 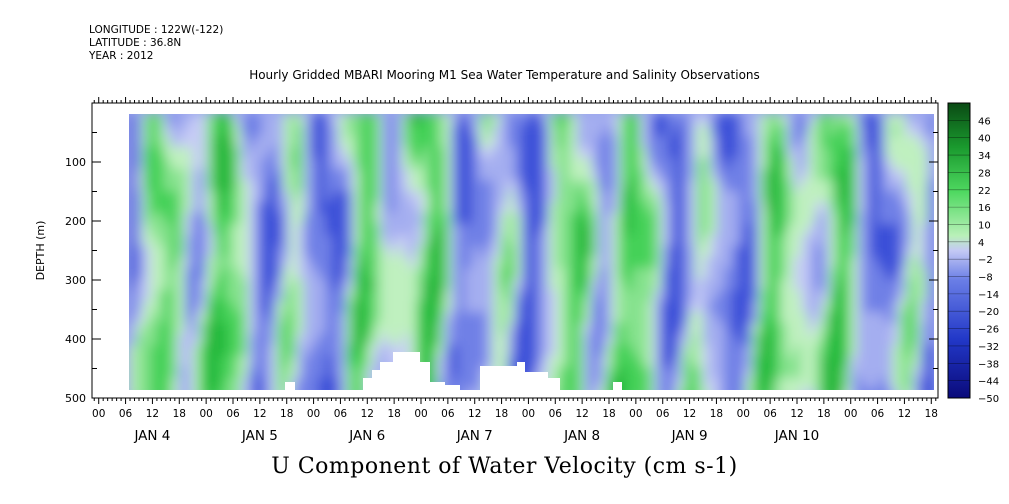 I want to click on x-tick-label: 18, so click(x=931, y=414).